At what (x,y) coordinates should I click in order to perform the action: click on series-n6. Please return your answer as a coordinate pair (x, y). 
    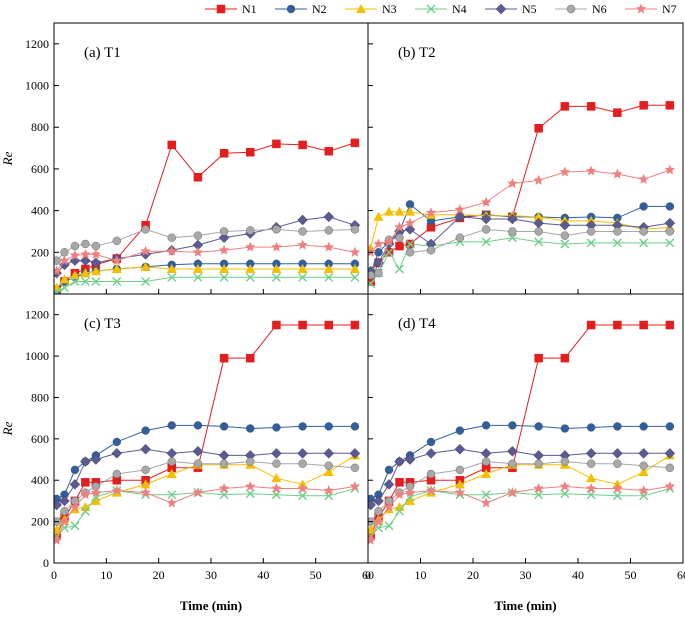
    Looking at the image, I should click on (521, 252).